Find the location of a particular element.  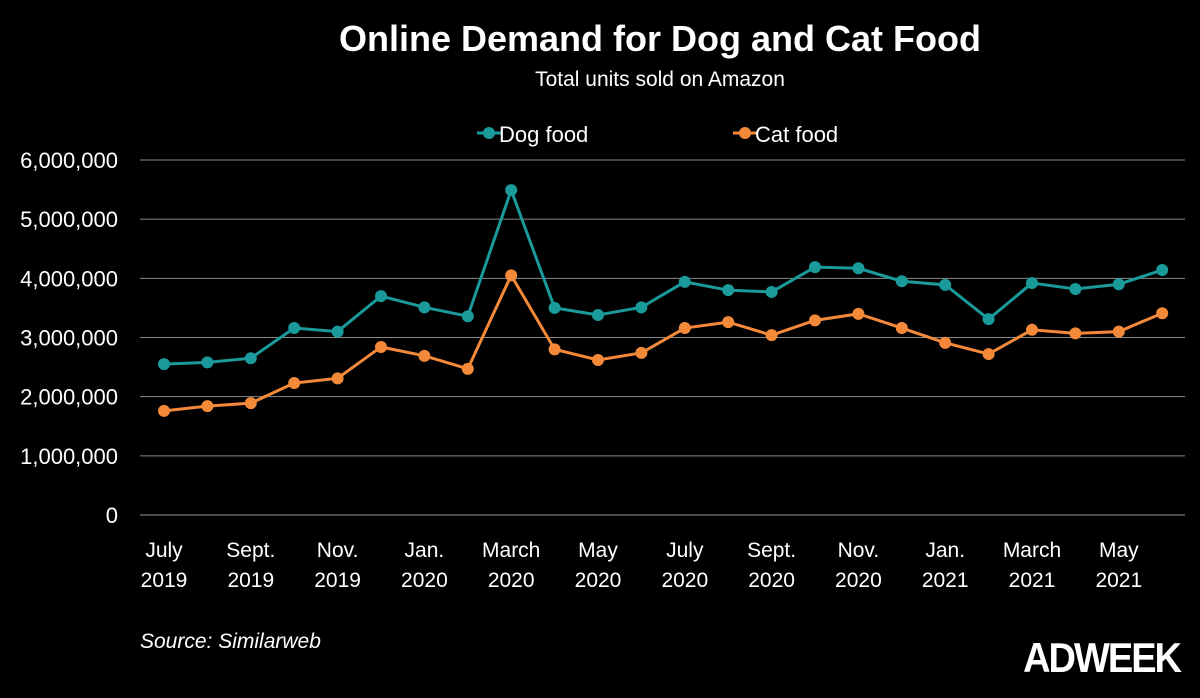

adweek-logo: ADWEEK is located at coordinates (1102, 659).